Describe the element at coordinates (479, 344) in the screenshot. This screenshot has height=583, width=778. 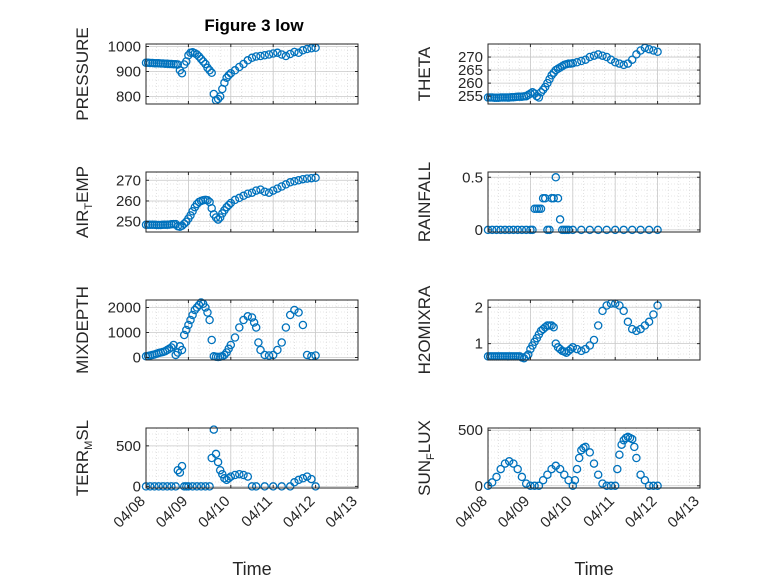
I see `y-tick-label: 1` at that location.